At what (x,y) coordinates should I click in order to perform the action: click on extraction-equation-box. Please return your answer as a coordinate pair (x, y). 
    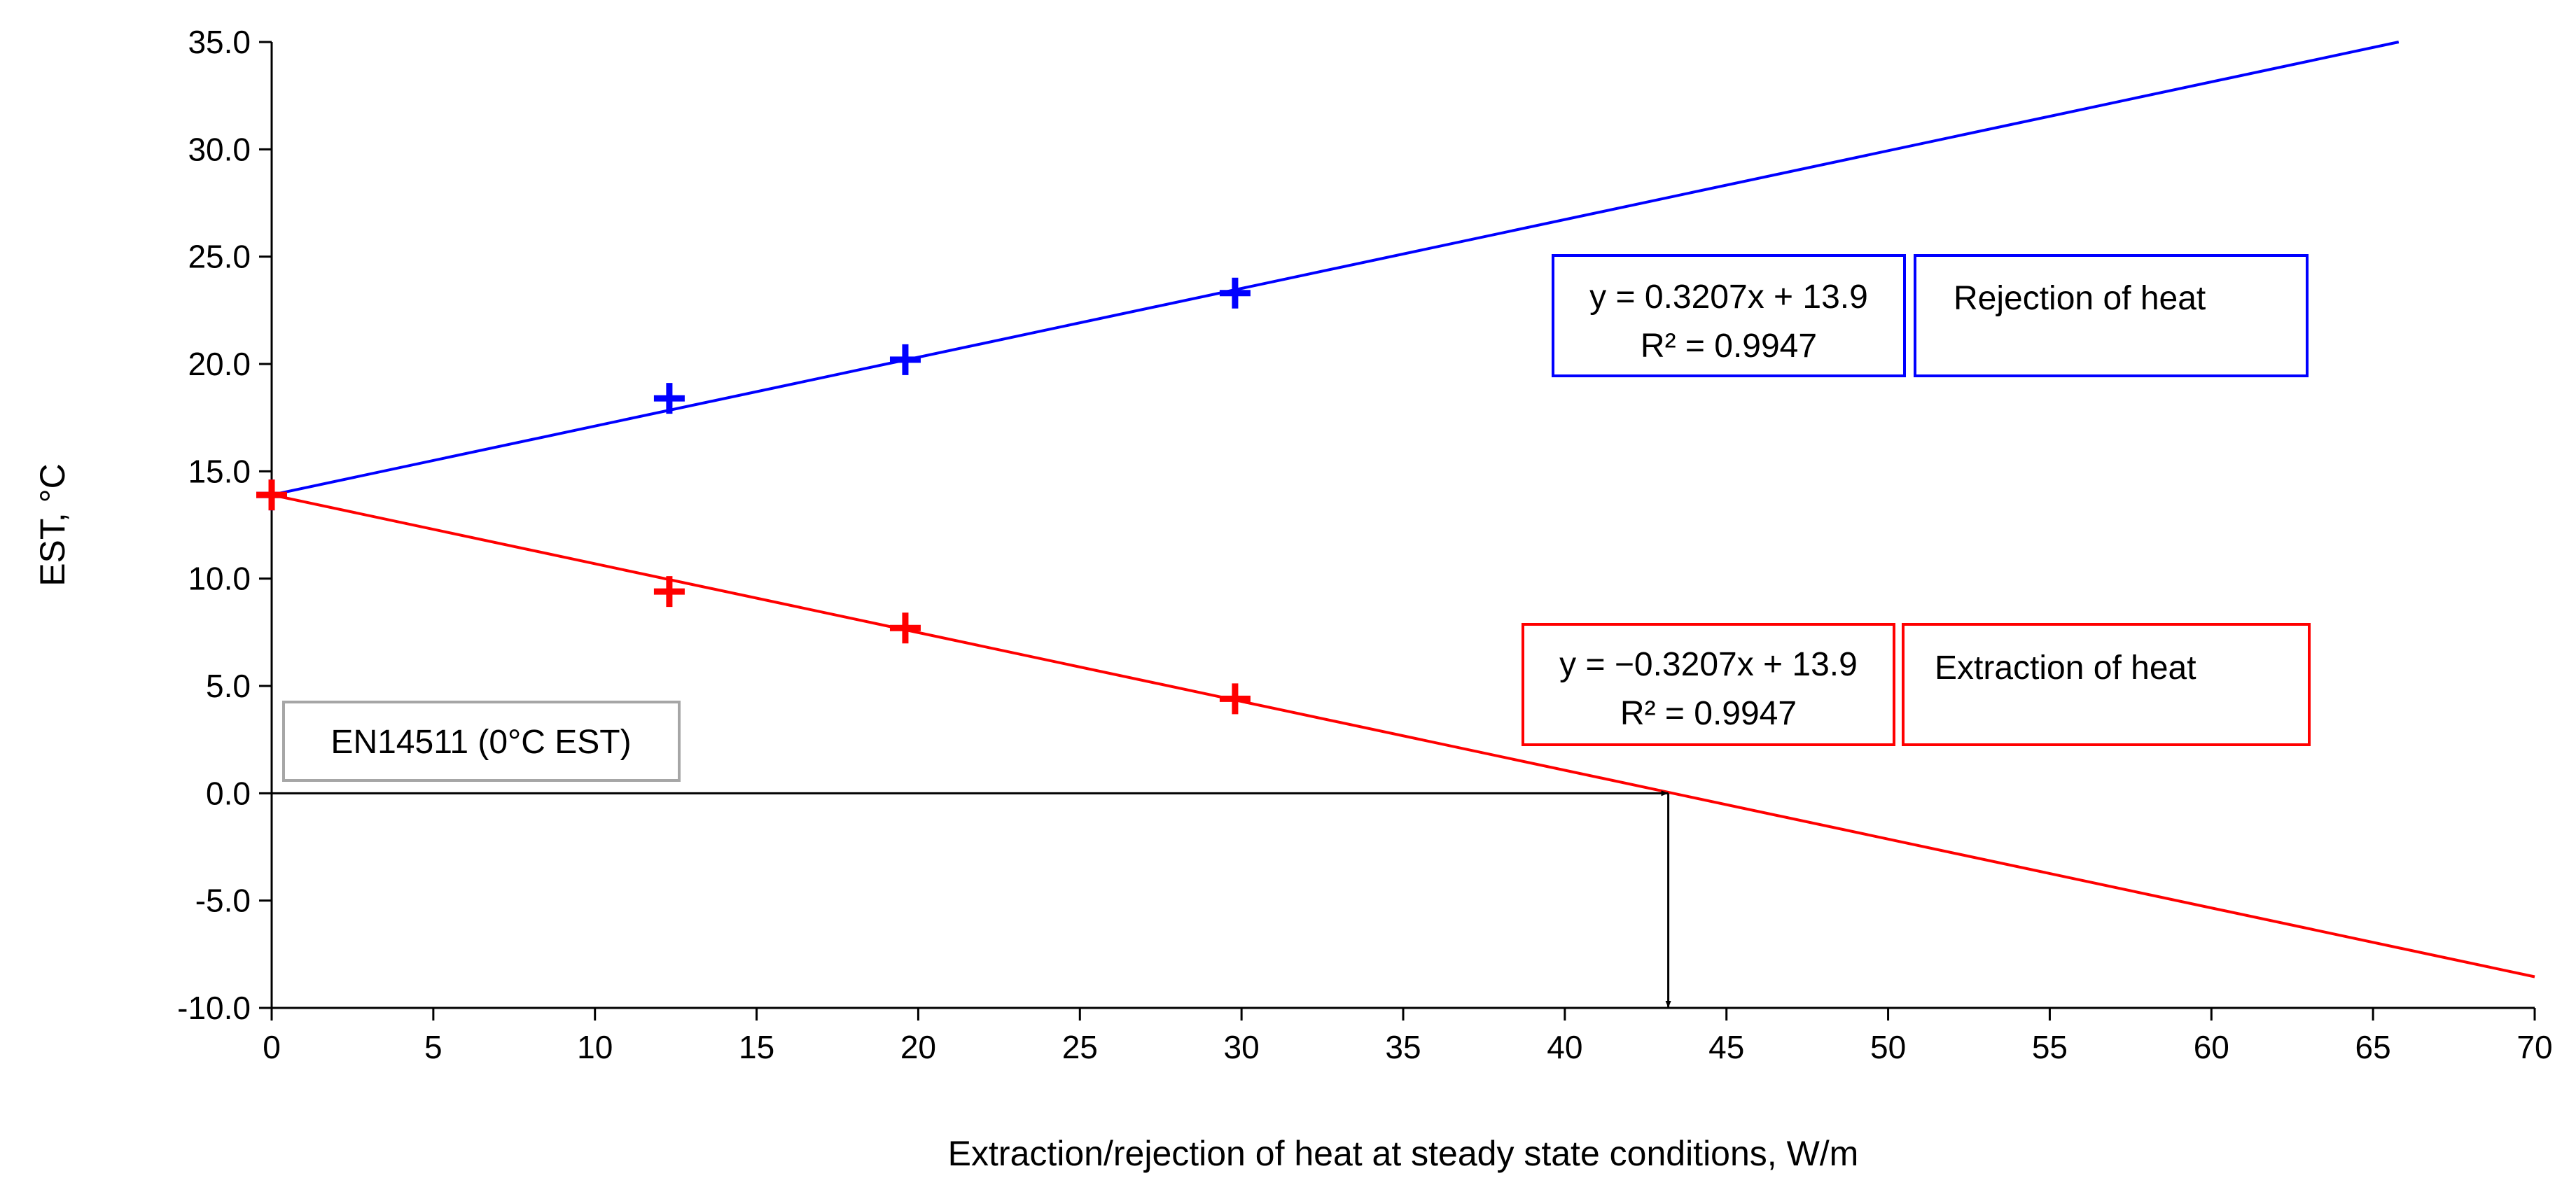
    Looking at the image, I should click on (1708, 684).